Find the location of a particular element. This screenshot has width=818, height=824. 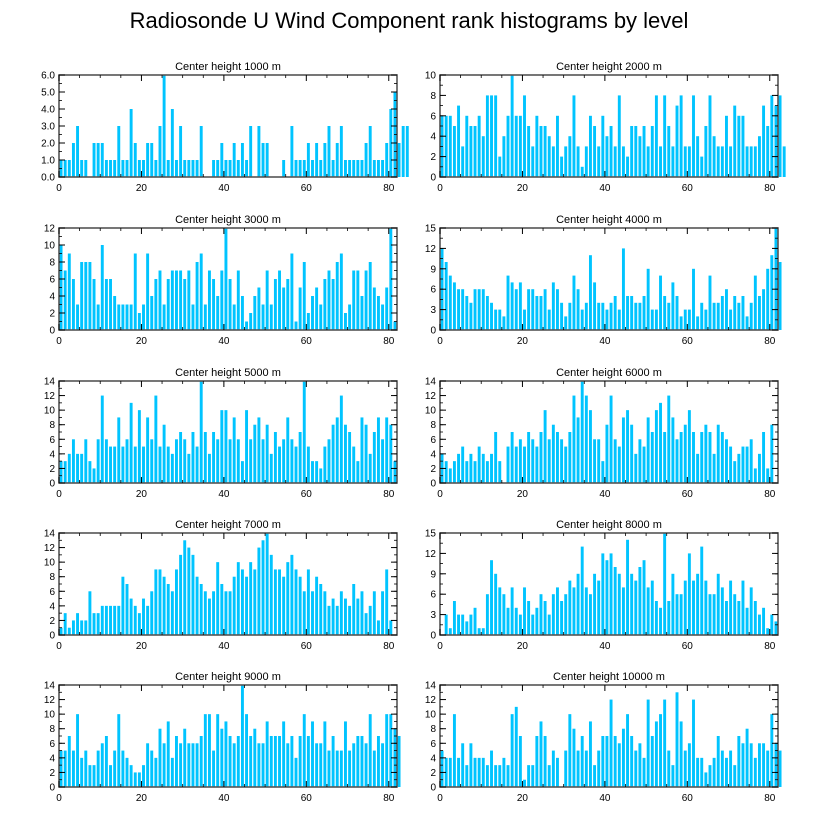

y-tick-label: 4.0 is located at coordinates (48, 110).